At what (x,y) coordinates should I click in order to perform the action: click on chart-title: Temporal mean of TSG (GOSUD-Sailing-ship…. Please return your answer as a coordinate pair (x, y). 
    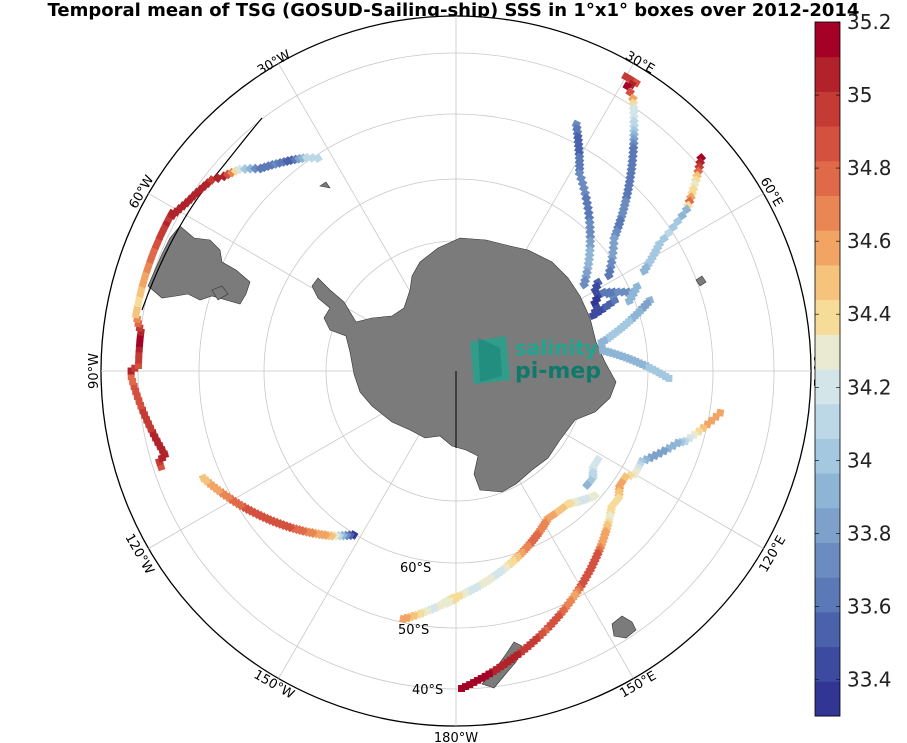
    Looking at the image, I should click on (453, 10).